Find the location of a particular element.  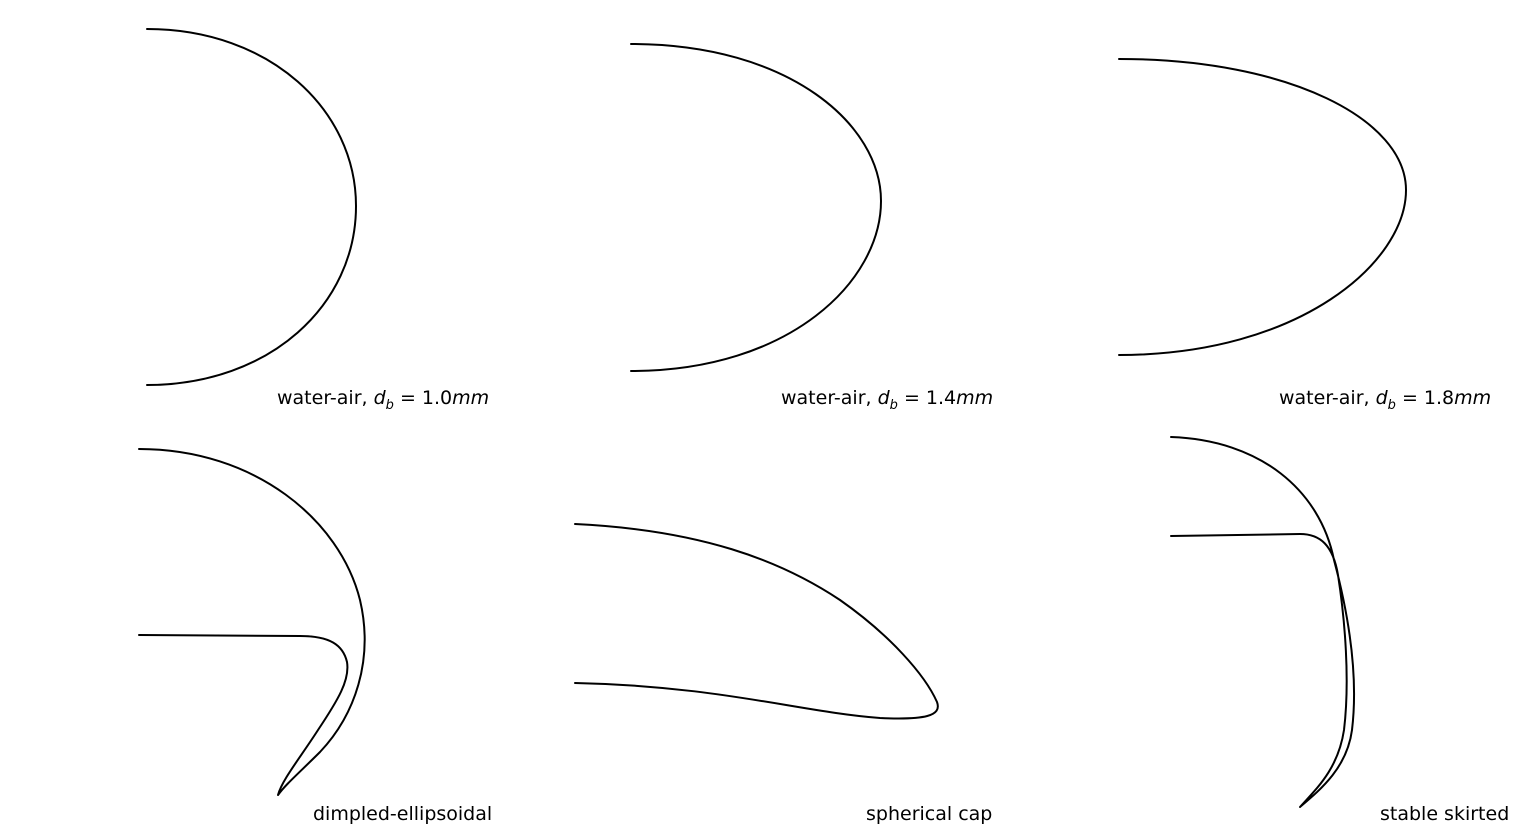

panel-stable-skirted: stable skirted is located at coordinates (1339, 630).